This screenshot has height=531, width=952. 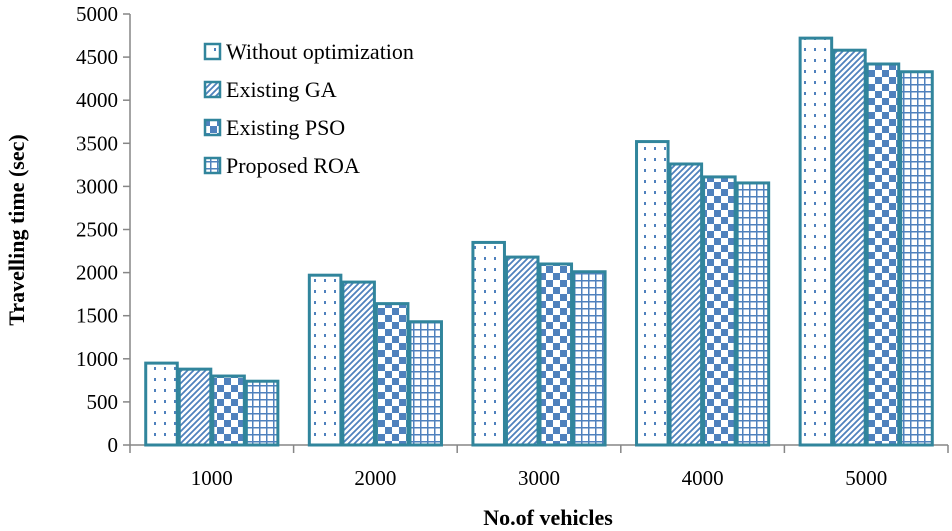 I want to click on x-tick-label: 5000, so click(x=866, y=478).